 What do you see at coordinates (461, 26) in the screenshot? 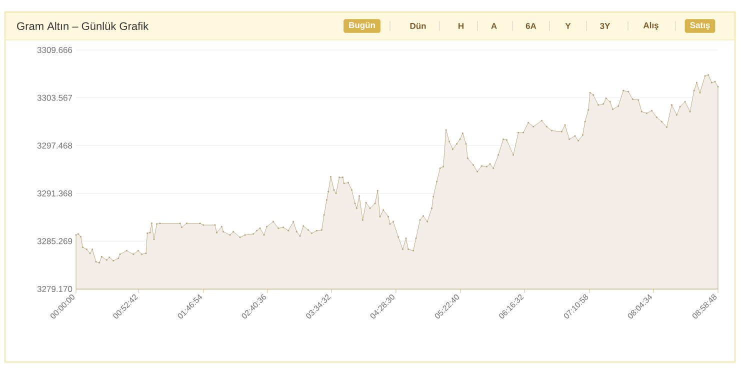
I see `text: H` at bounding box center [461, 26].